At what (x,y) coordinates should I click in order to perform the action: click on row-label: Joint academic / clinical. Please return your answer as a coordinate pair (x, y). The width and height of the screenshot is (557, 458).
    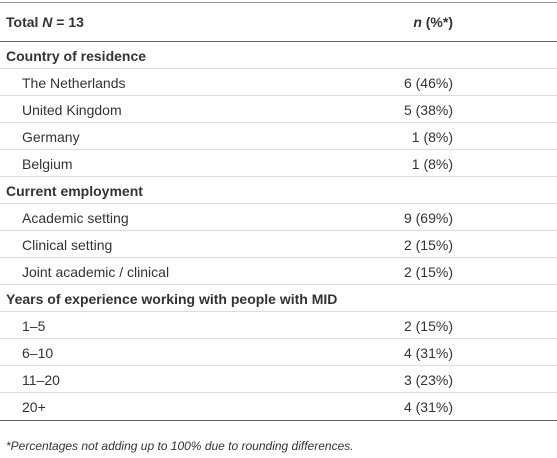
    Looking at the image, I should click on (96, 272).